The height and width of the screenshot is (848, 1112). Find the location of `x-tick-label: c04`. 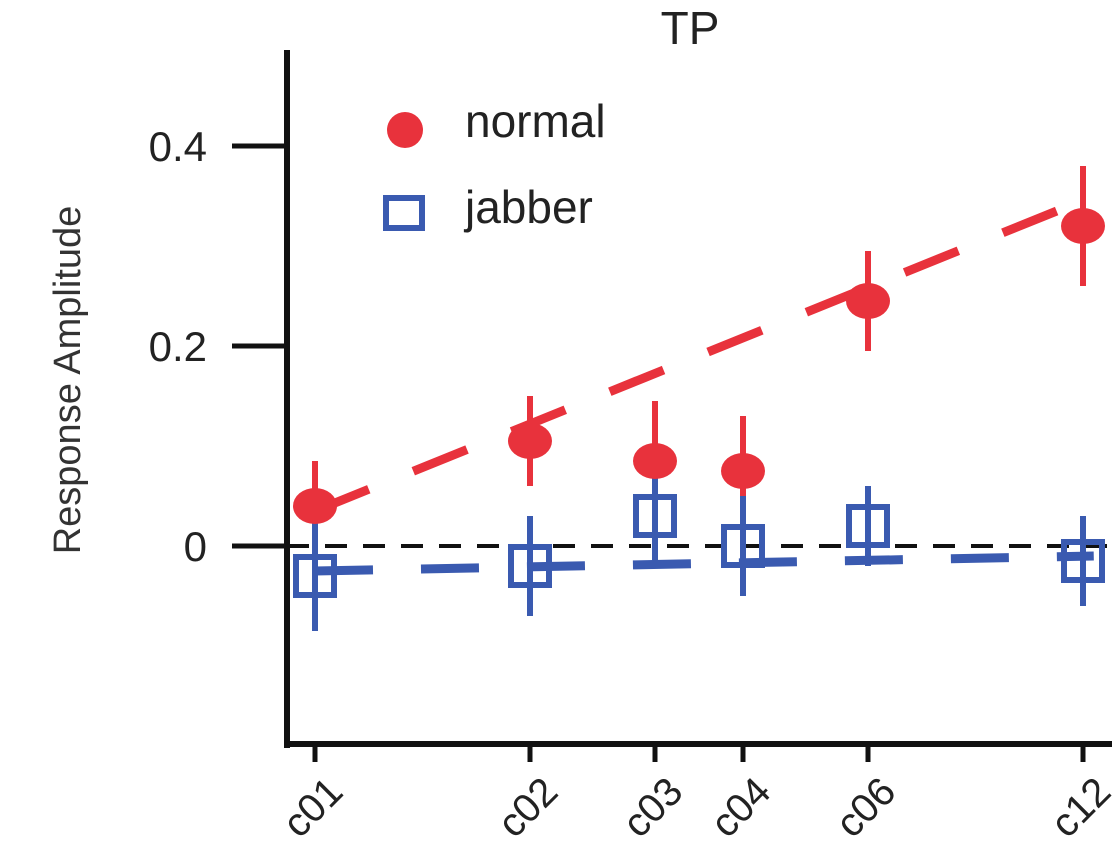

x-tick-label: c04 is located at coordinates (741, 807).